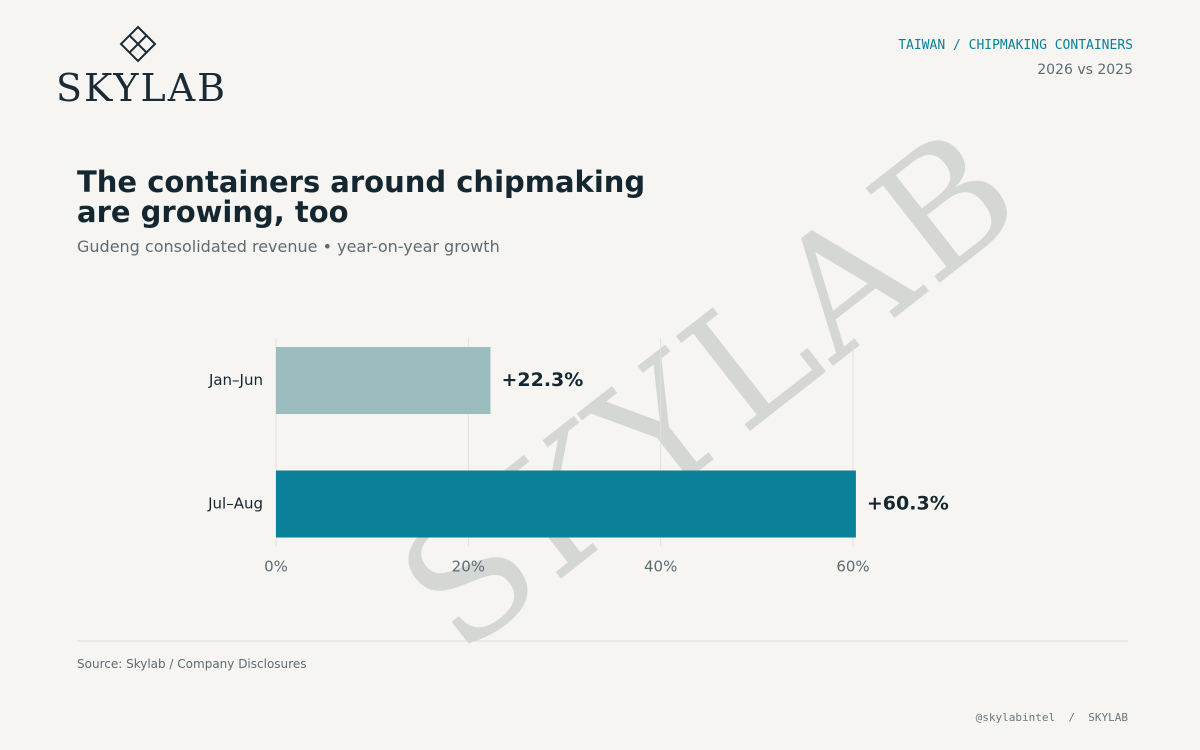 This screenshot has width=1200, height=750. I want to click on brand-logo: SKYLAB, so click(142, 88).